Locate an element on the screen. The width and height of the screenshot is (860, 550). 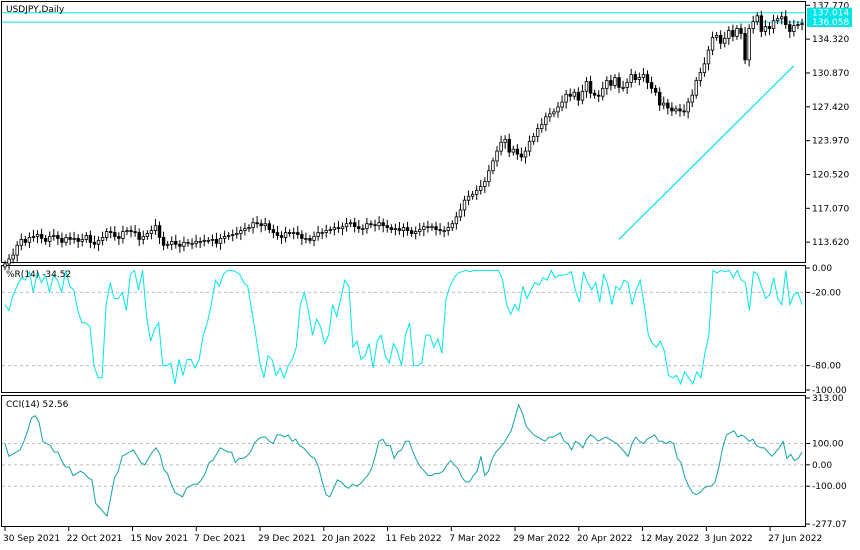
price-y-tick-label: 134.320 is located at coordinates (830, 40).